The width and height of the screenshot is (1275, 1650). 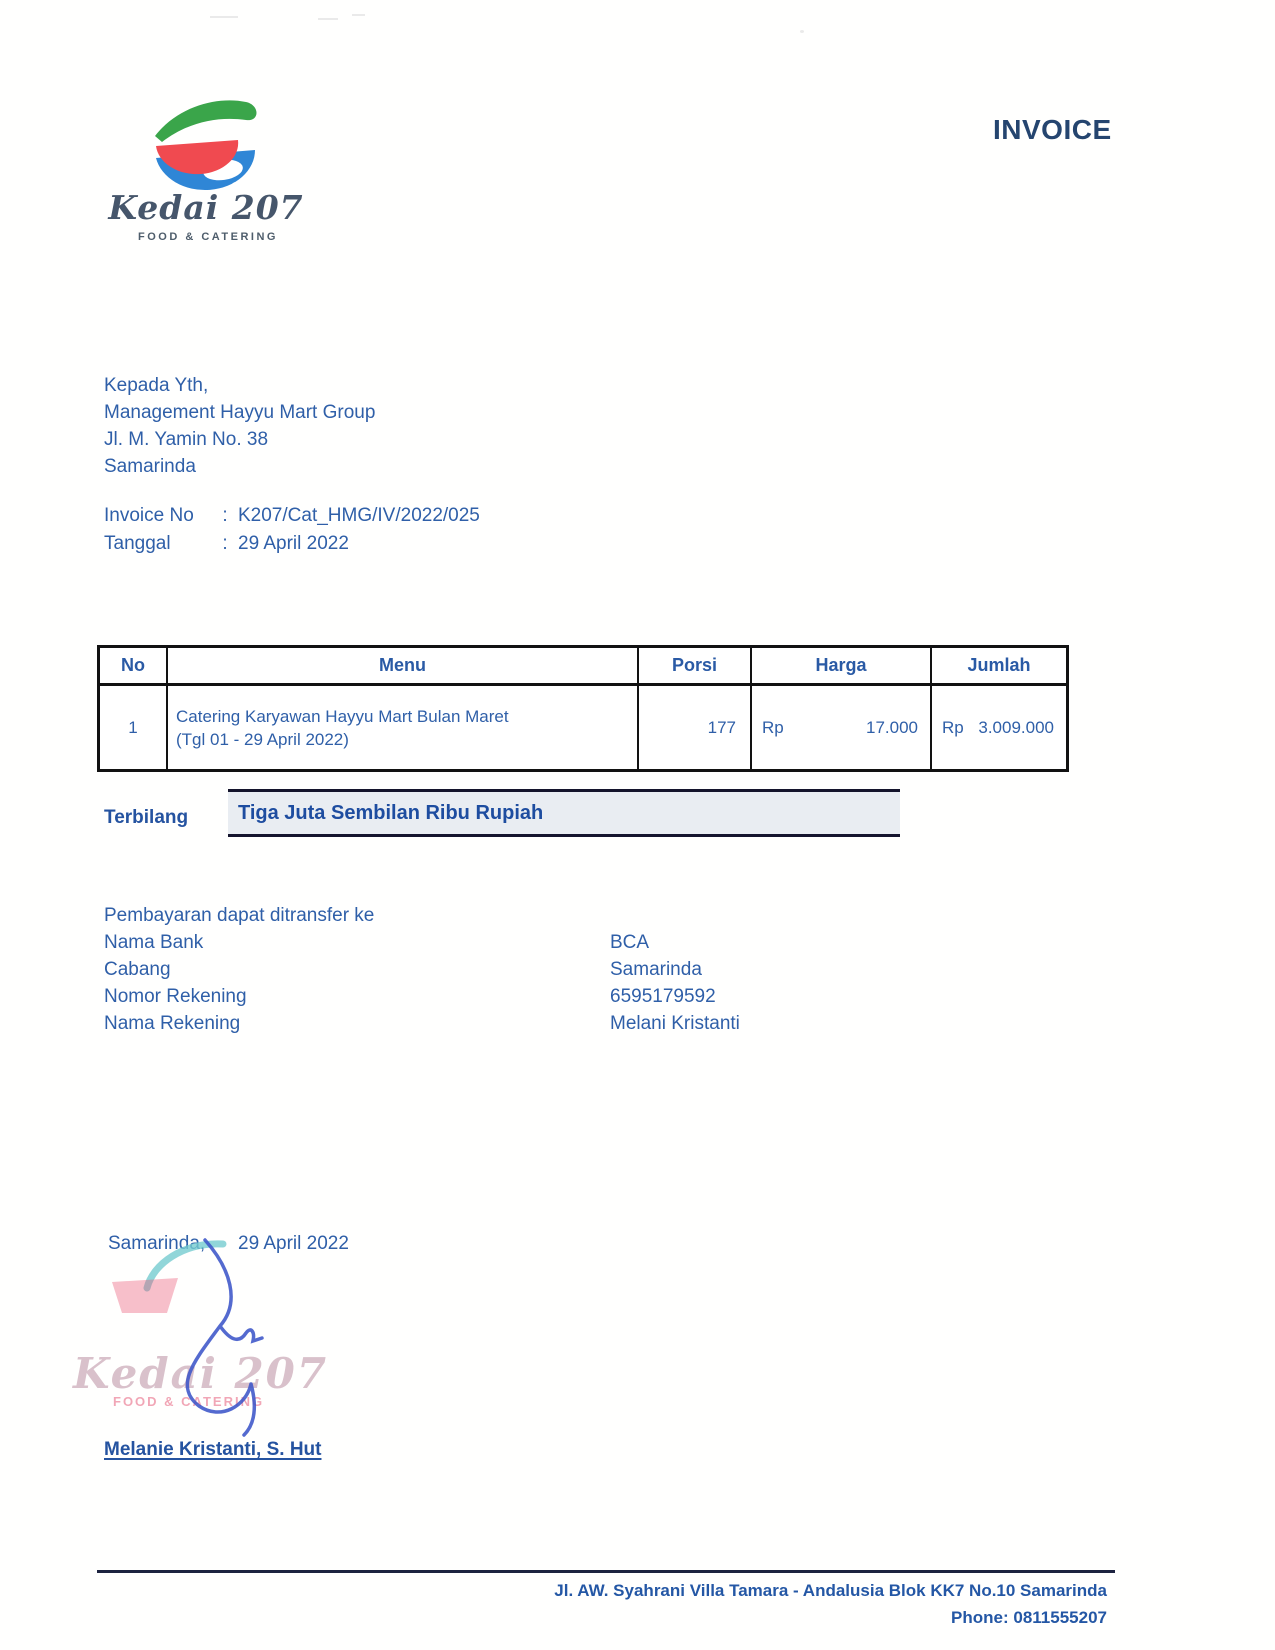 What do you see at coordinates (206, 121) in the screenshot?
I see `logo-green-spoon` at bounding box center [206, 121].